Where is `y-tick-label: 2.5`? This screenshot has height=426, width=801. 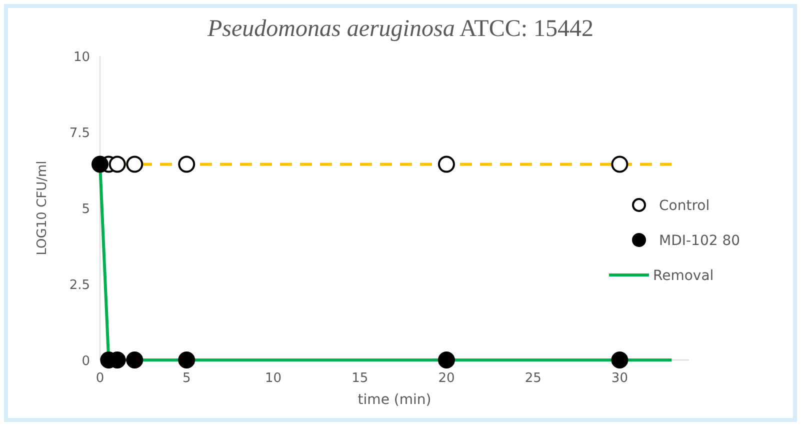
y-tick-label: 2.5 is located at coordinates (79, 285).